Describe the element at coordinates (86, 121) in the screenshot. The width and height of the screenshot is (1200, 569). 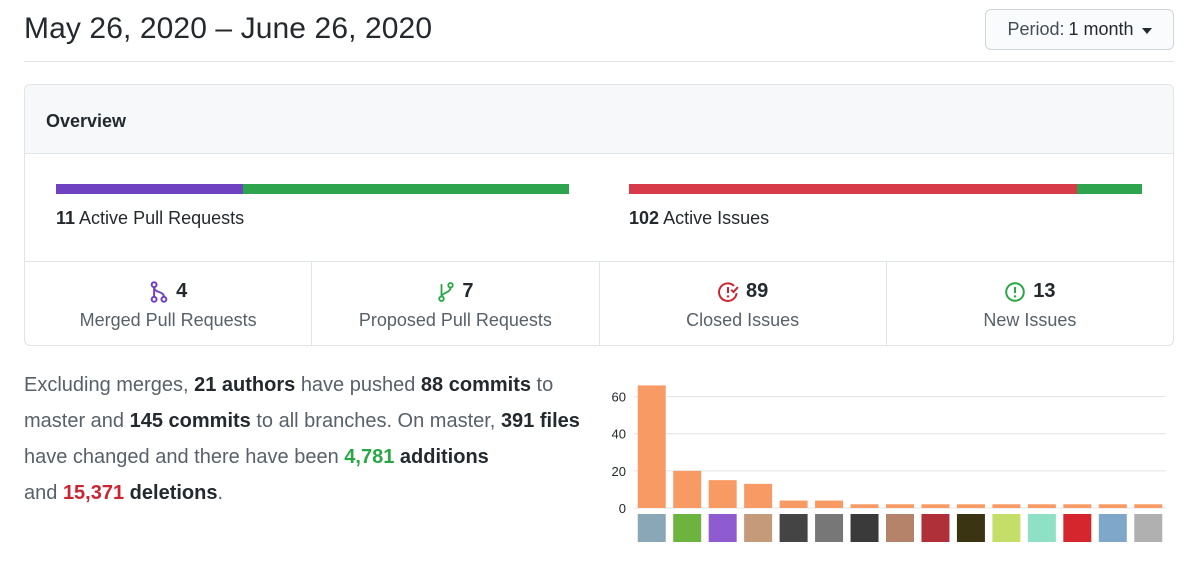
I see `overview-title: Overview` at that location.